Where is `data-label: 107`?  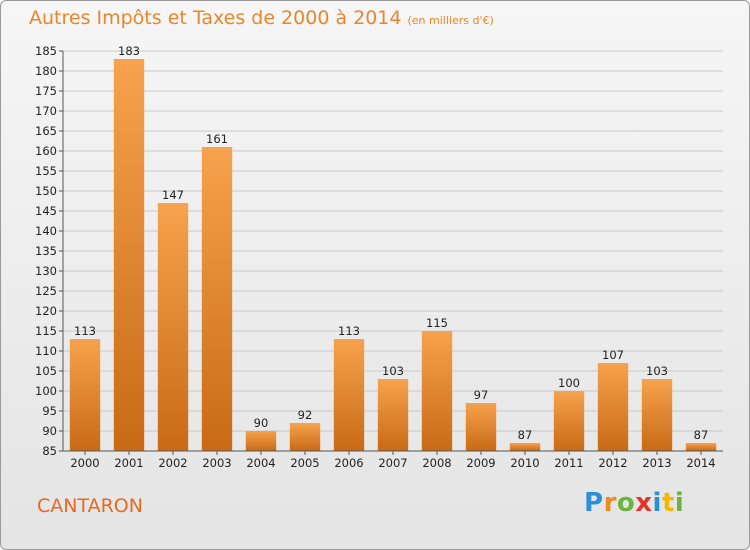
data-label: 107 is located at coordinates (613, 355).